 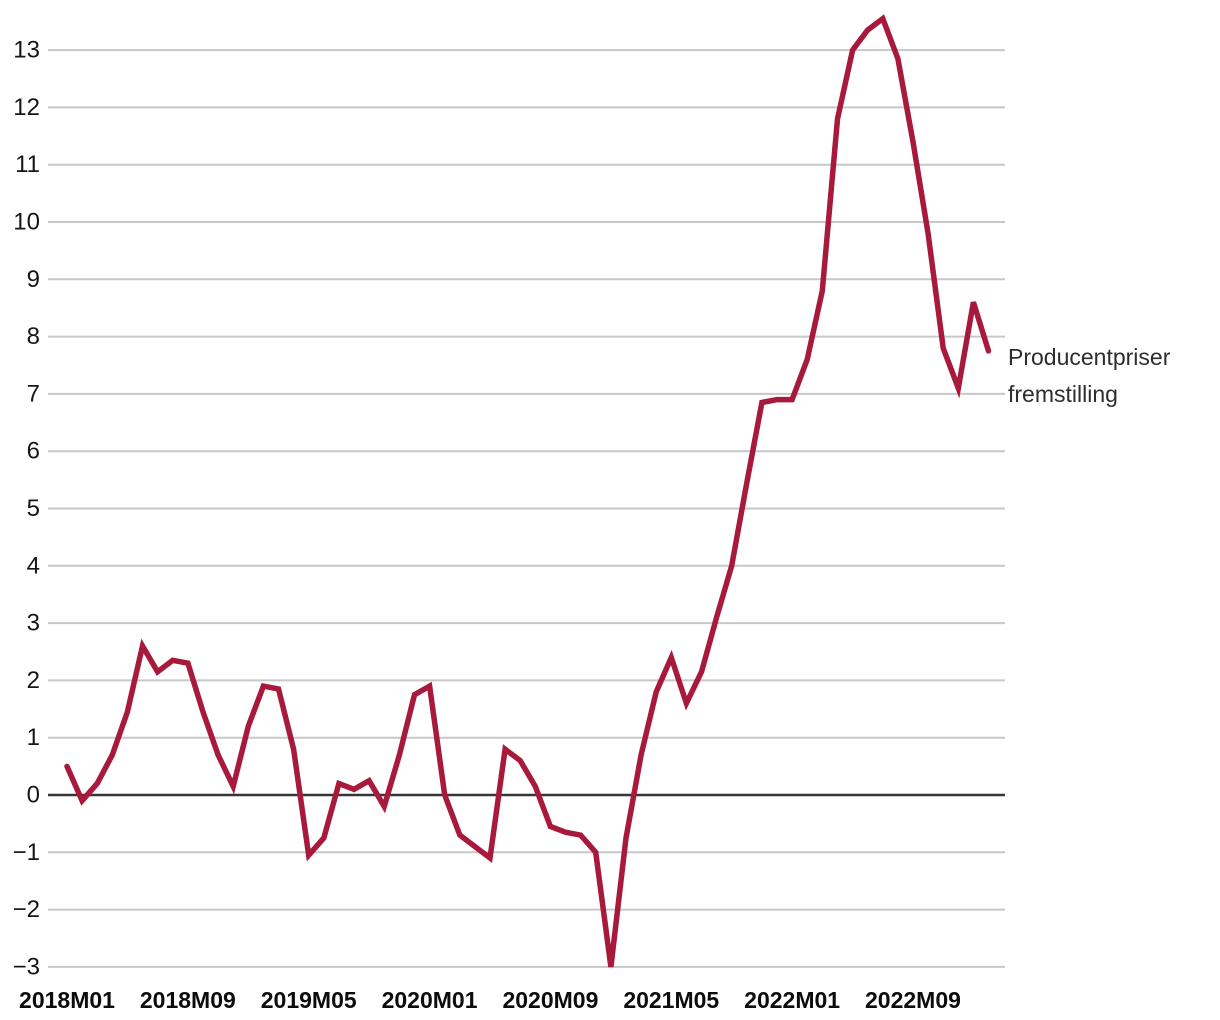 I want to click on y-tick-label: 3, so click(x=33, y=623).